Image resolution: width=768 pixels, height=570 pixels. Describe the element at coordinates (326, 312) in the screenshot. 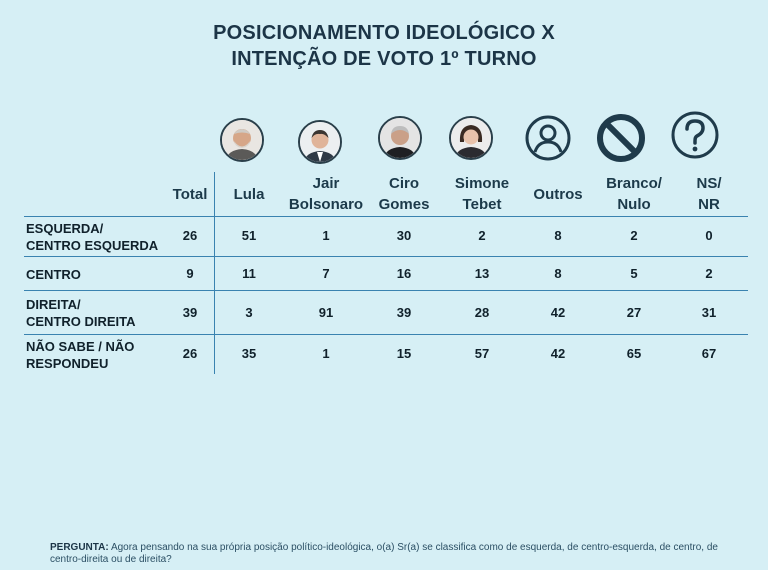

I see `table-cell-bolsonaro: 91` at that location.